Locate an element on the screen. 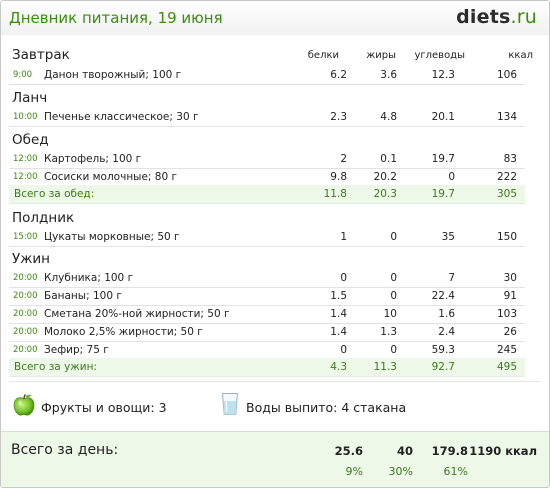 The width and height of the screenshot is (550, 488). row-kcal: 30 is located at coordinates (510, 278).